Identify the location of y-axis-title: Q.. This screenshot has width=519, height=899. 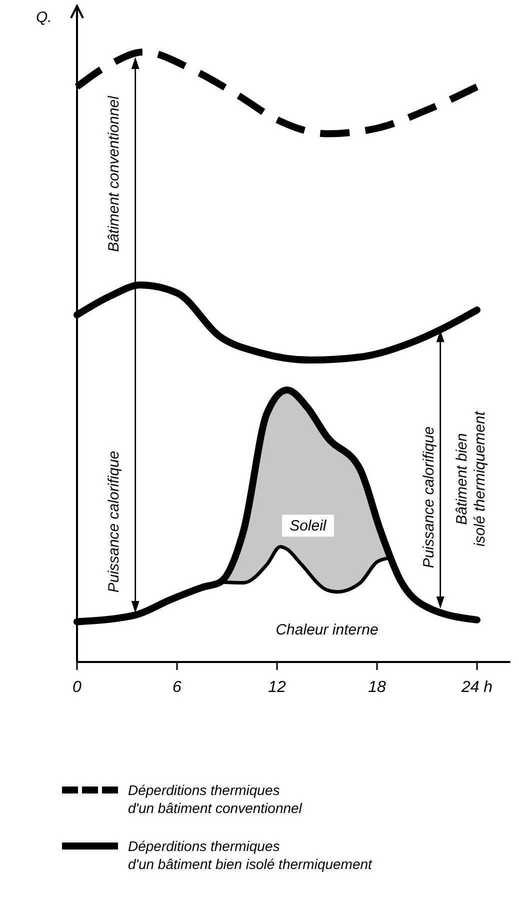
(44, 17).